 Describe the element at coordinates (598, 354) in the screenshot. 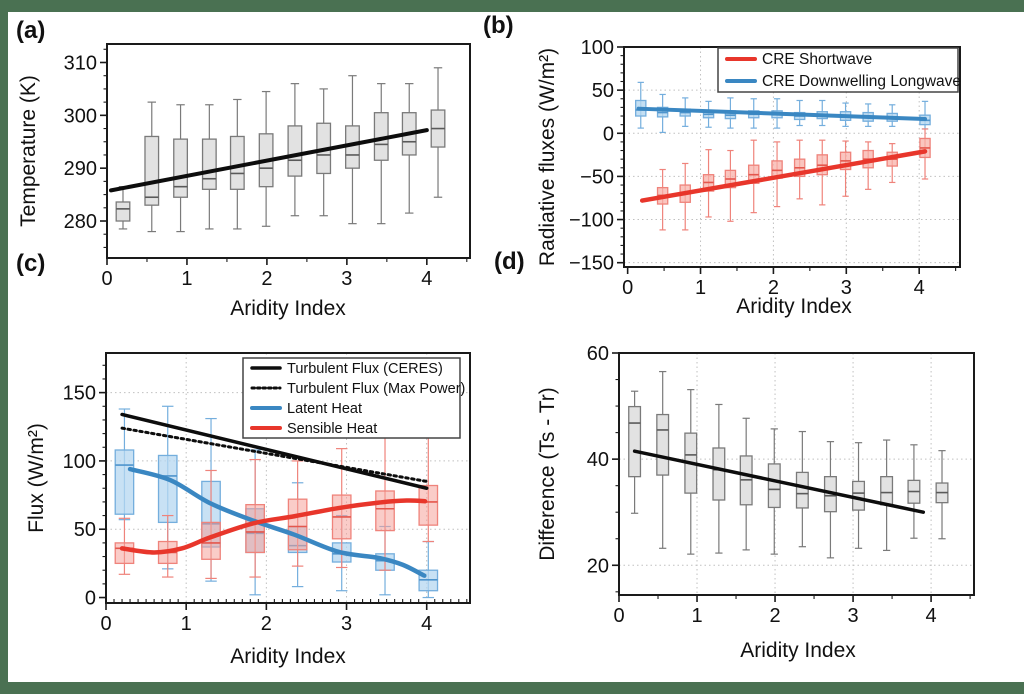

I see `svg-text: 60` at that location.